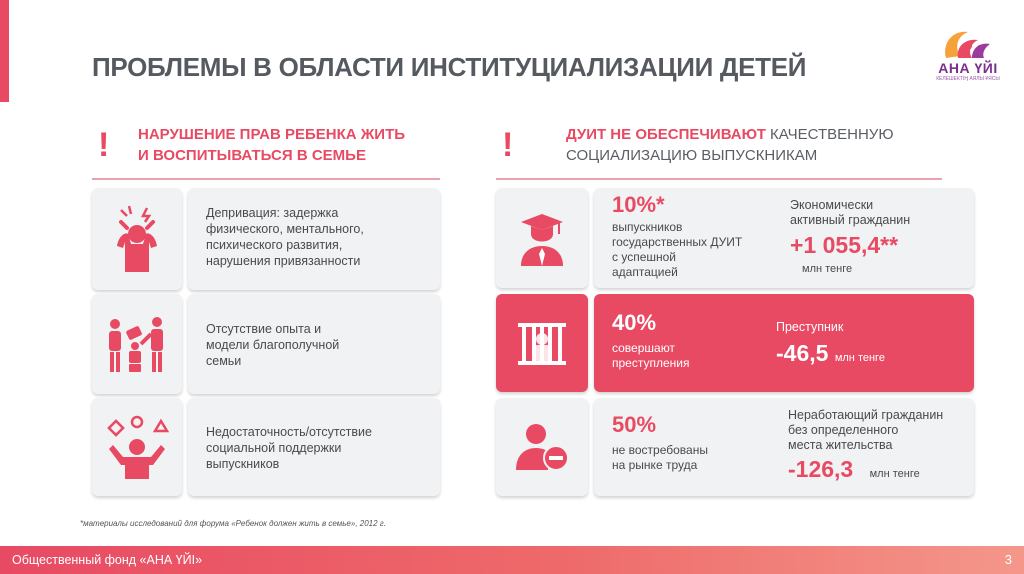  What do you see at coordinates (967, 44) in the screenshot?
I see `logo-mark-icon` at bounding box center [967, 44].